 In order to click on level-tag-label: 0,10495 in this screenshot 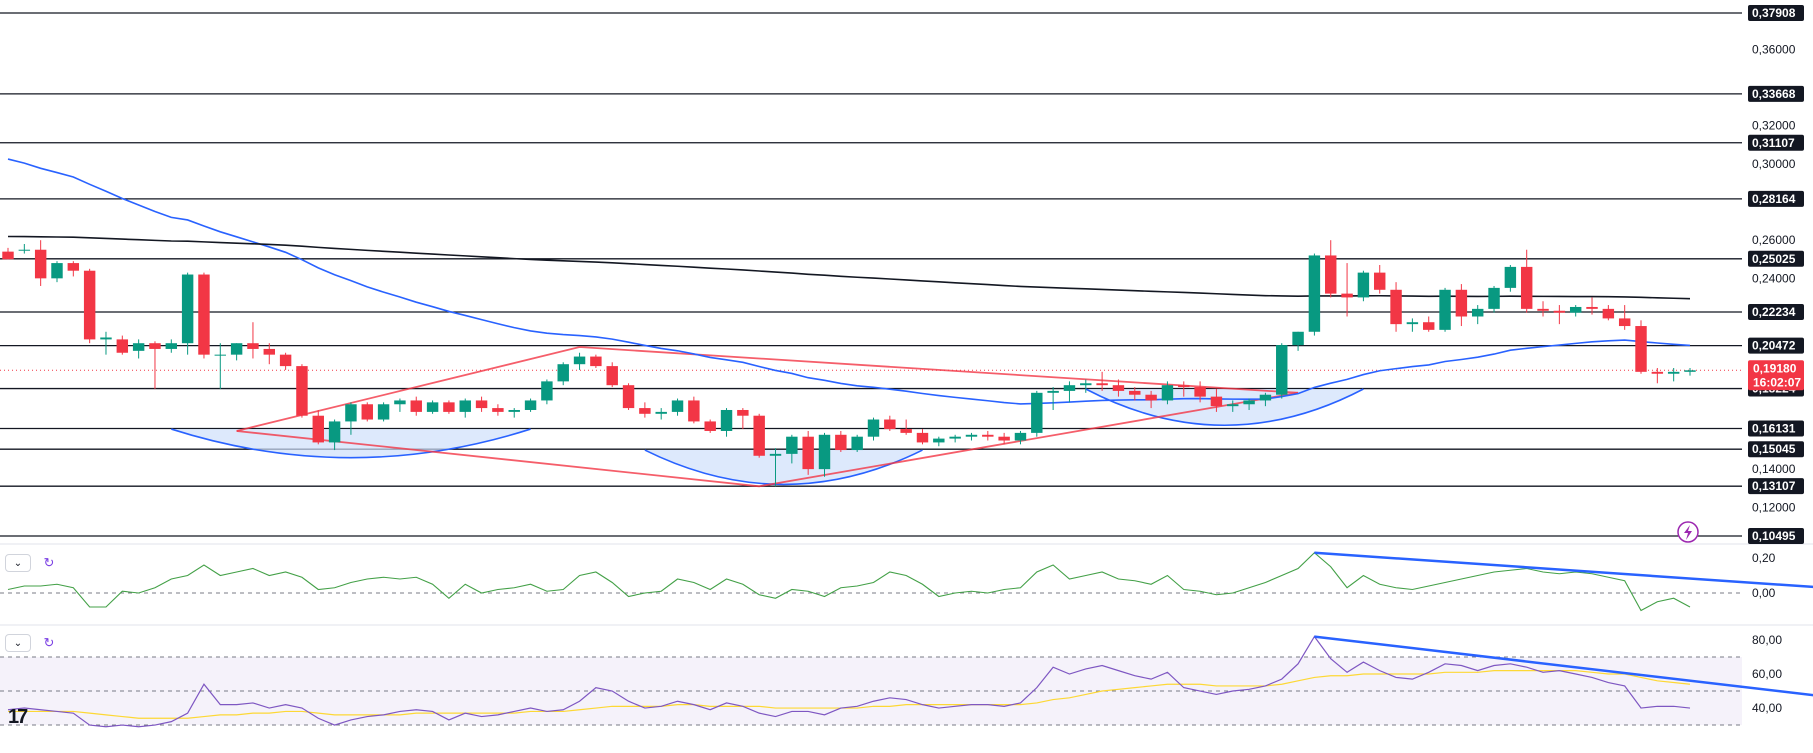, I will do `click(1774, 536)`.